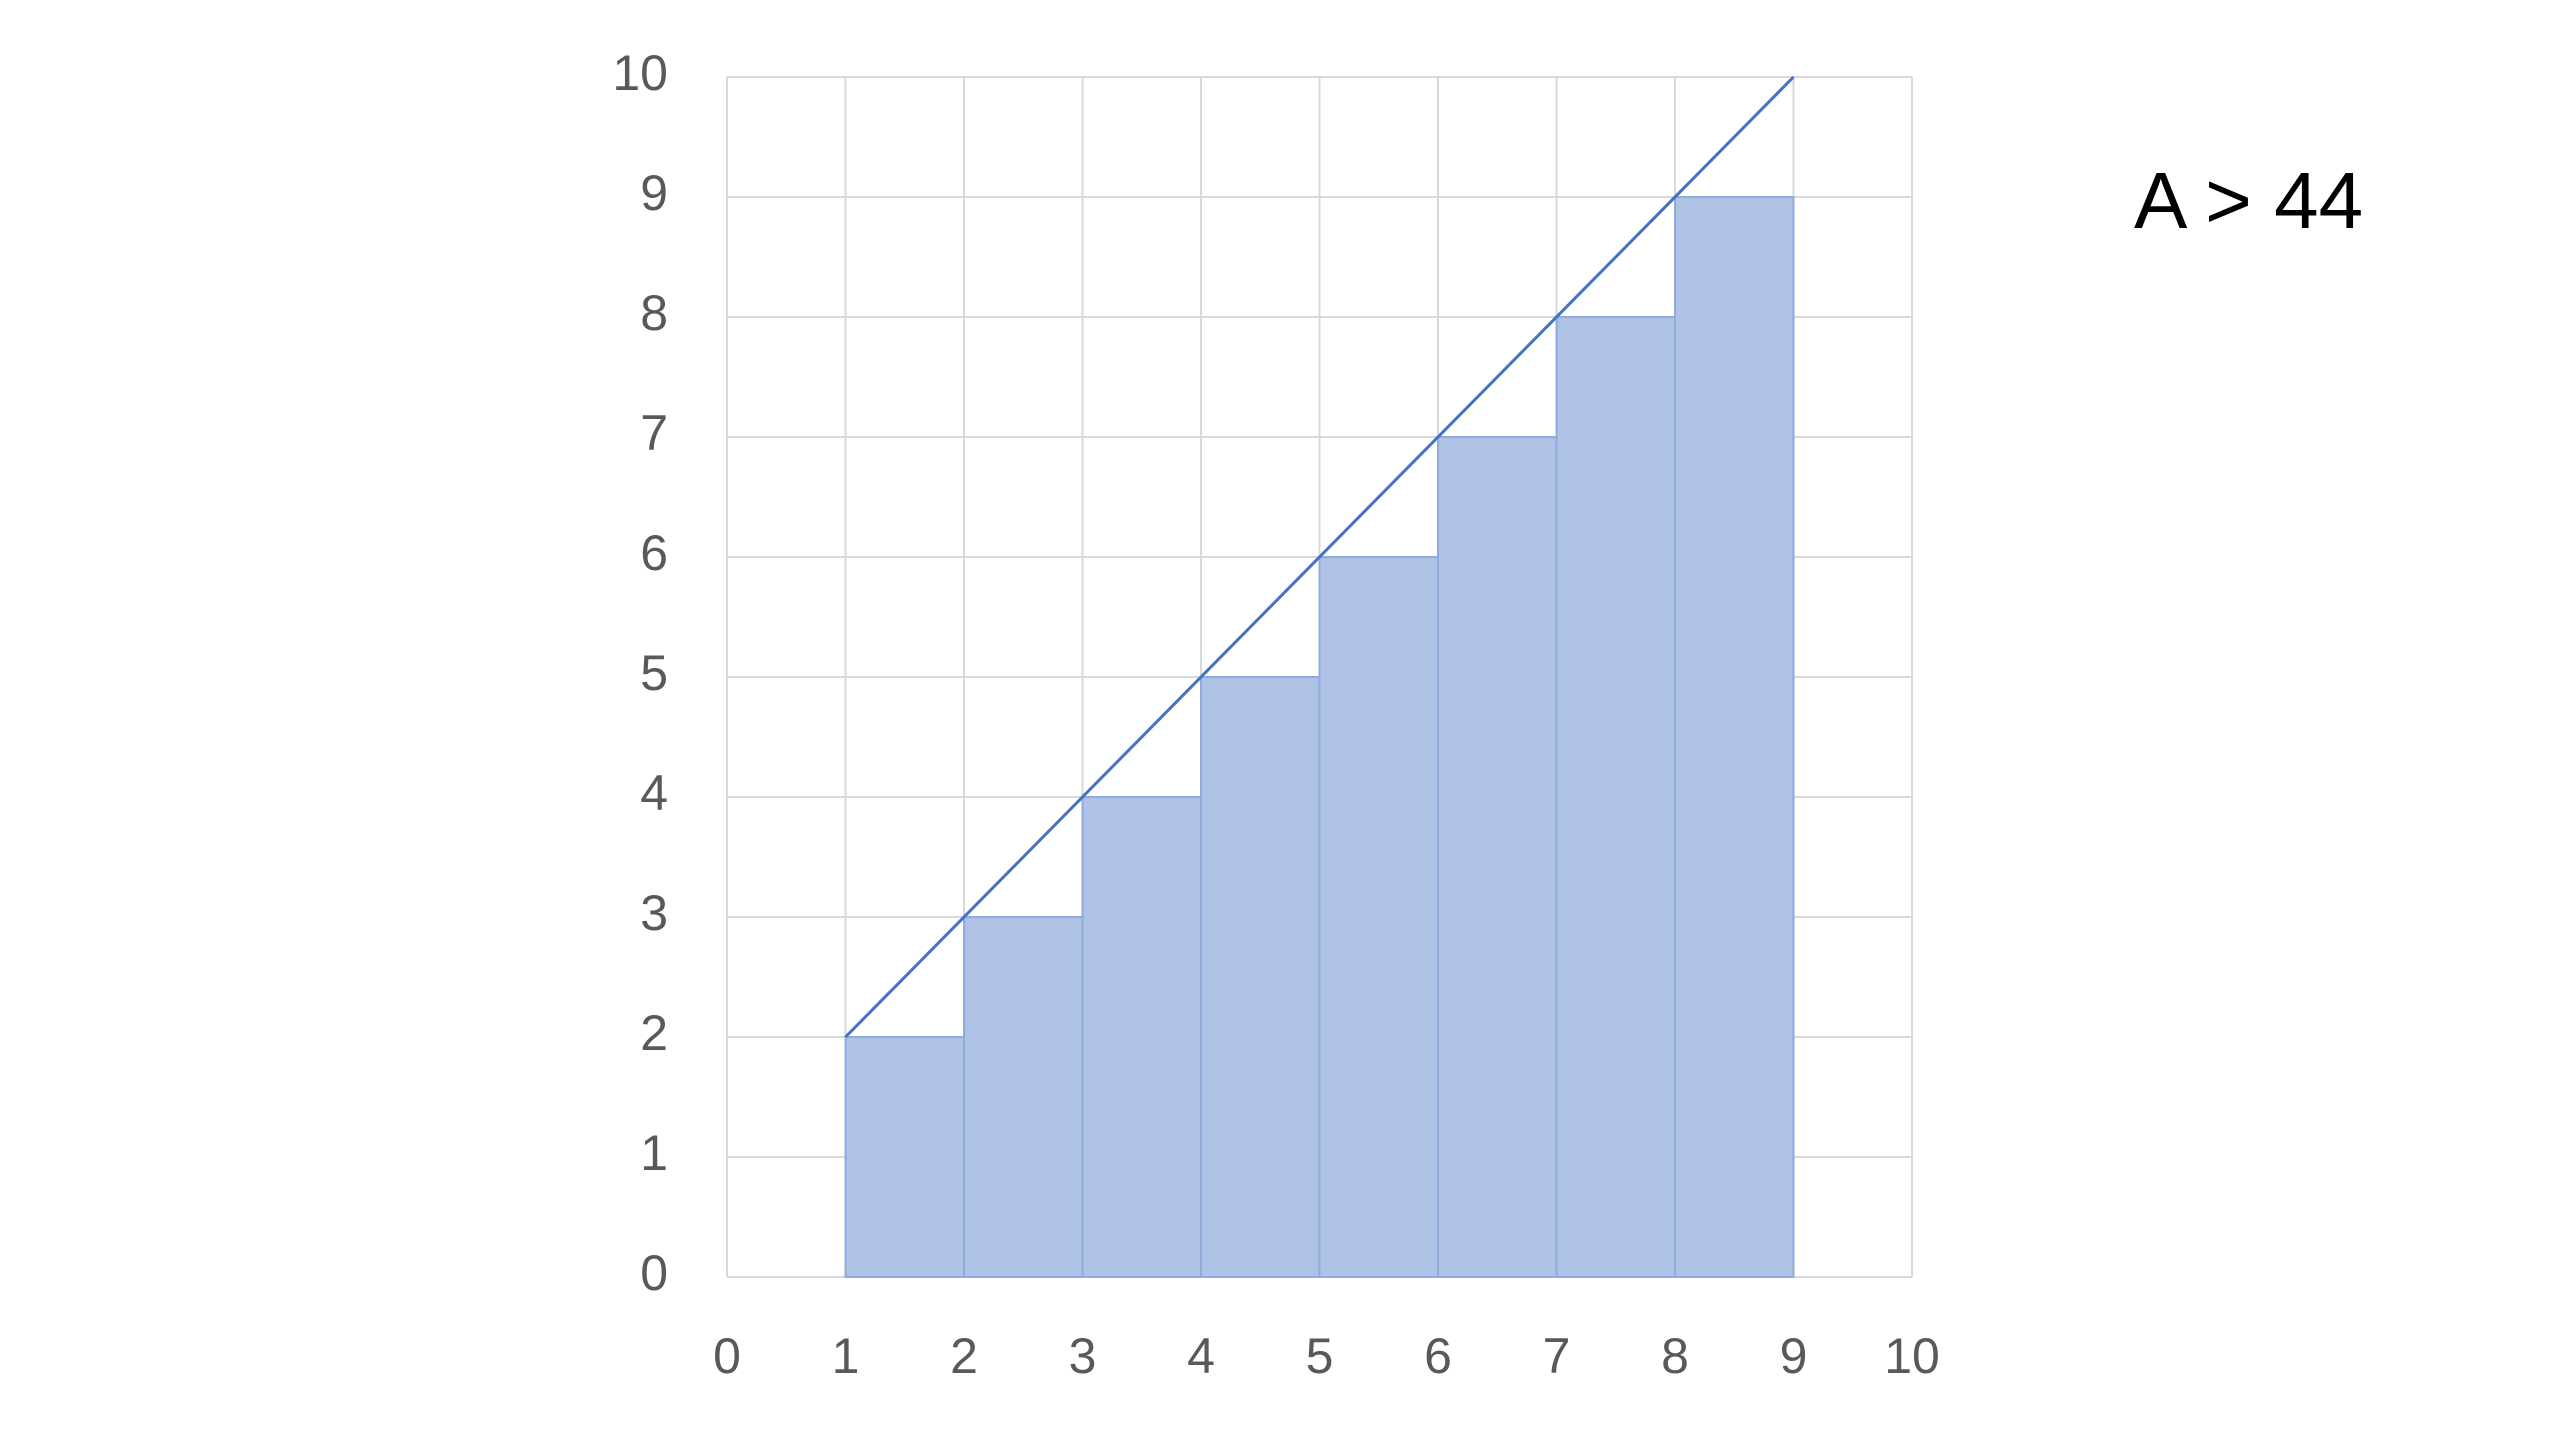 This screenshot has width=2560, height=1440. What do you see at coordinates (727, 1356) in the screenshot?
I see `x-tick-label: 0` at bounding box center [727, 1356].